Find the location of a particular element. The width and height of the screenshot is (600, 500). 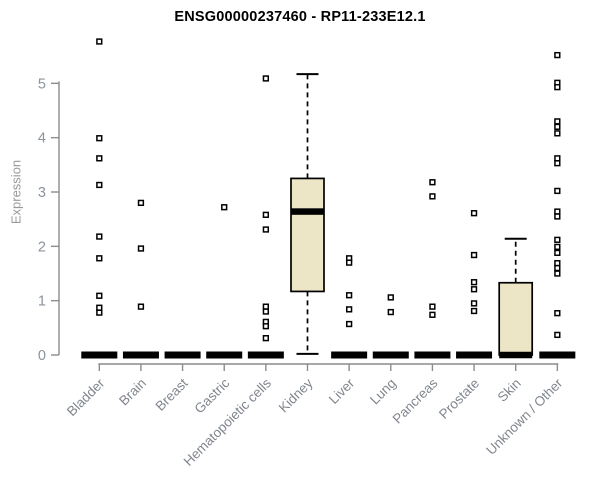

x-tick-label-skin: Skin is located at coordinates (509, 390).